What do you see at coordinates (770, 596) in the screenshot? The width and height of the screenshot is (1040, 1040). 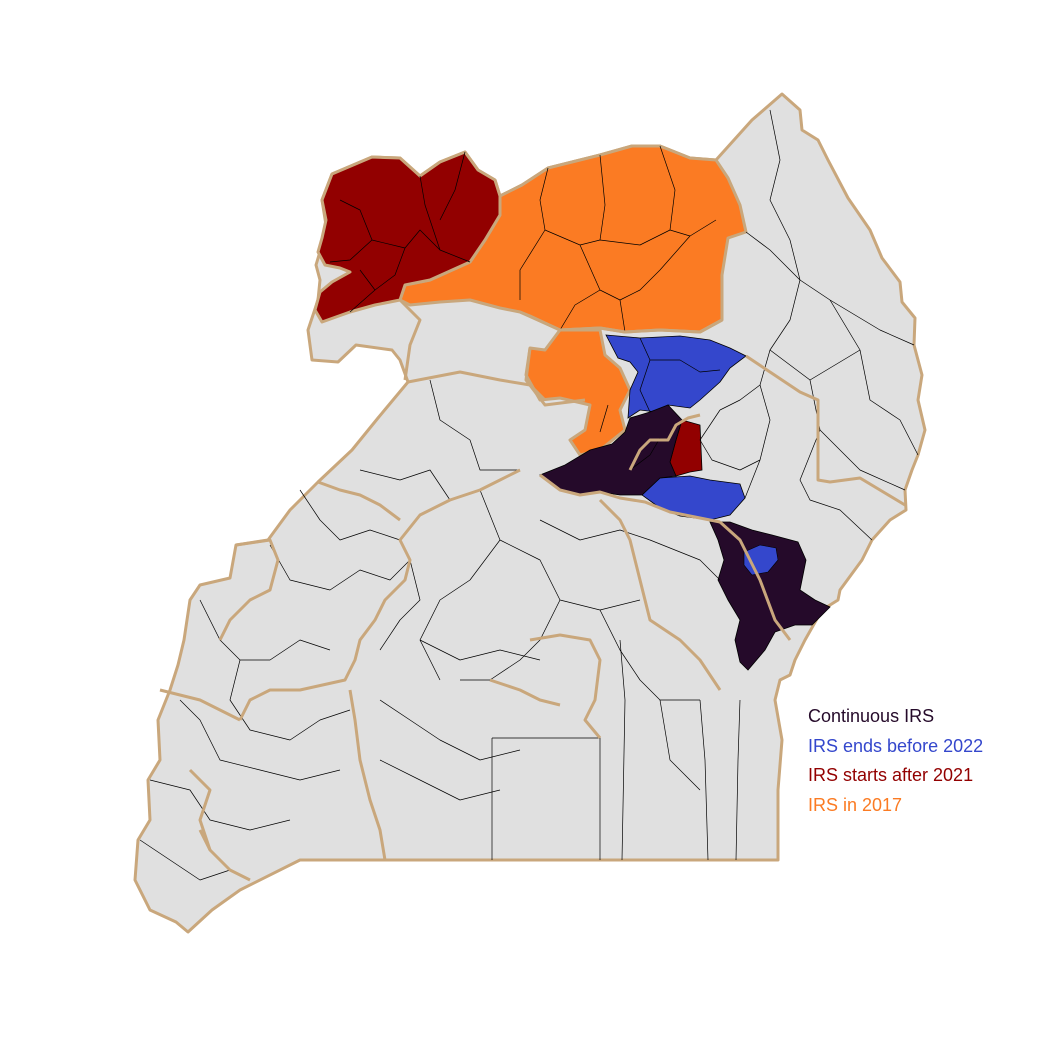 I see `continuous-irs-east` at bounding box center [770, 596].